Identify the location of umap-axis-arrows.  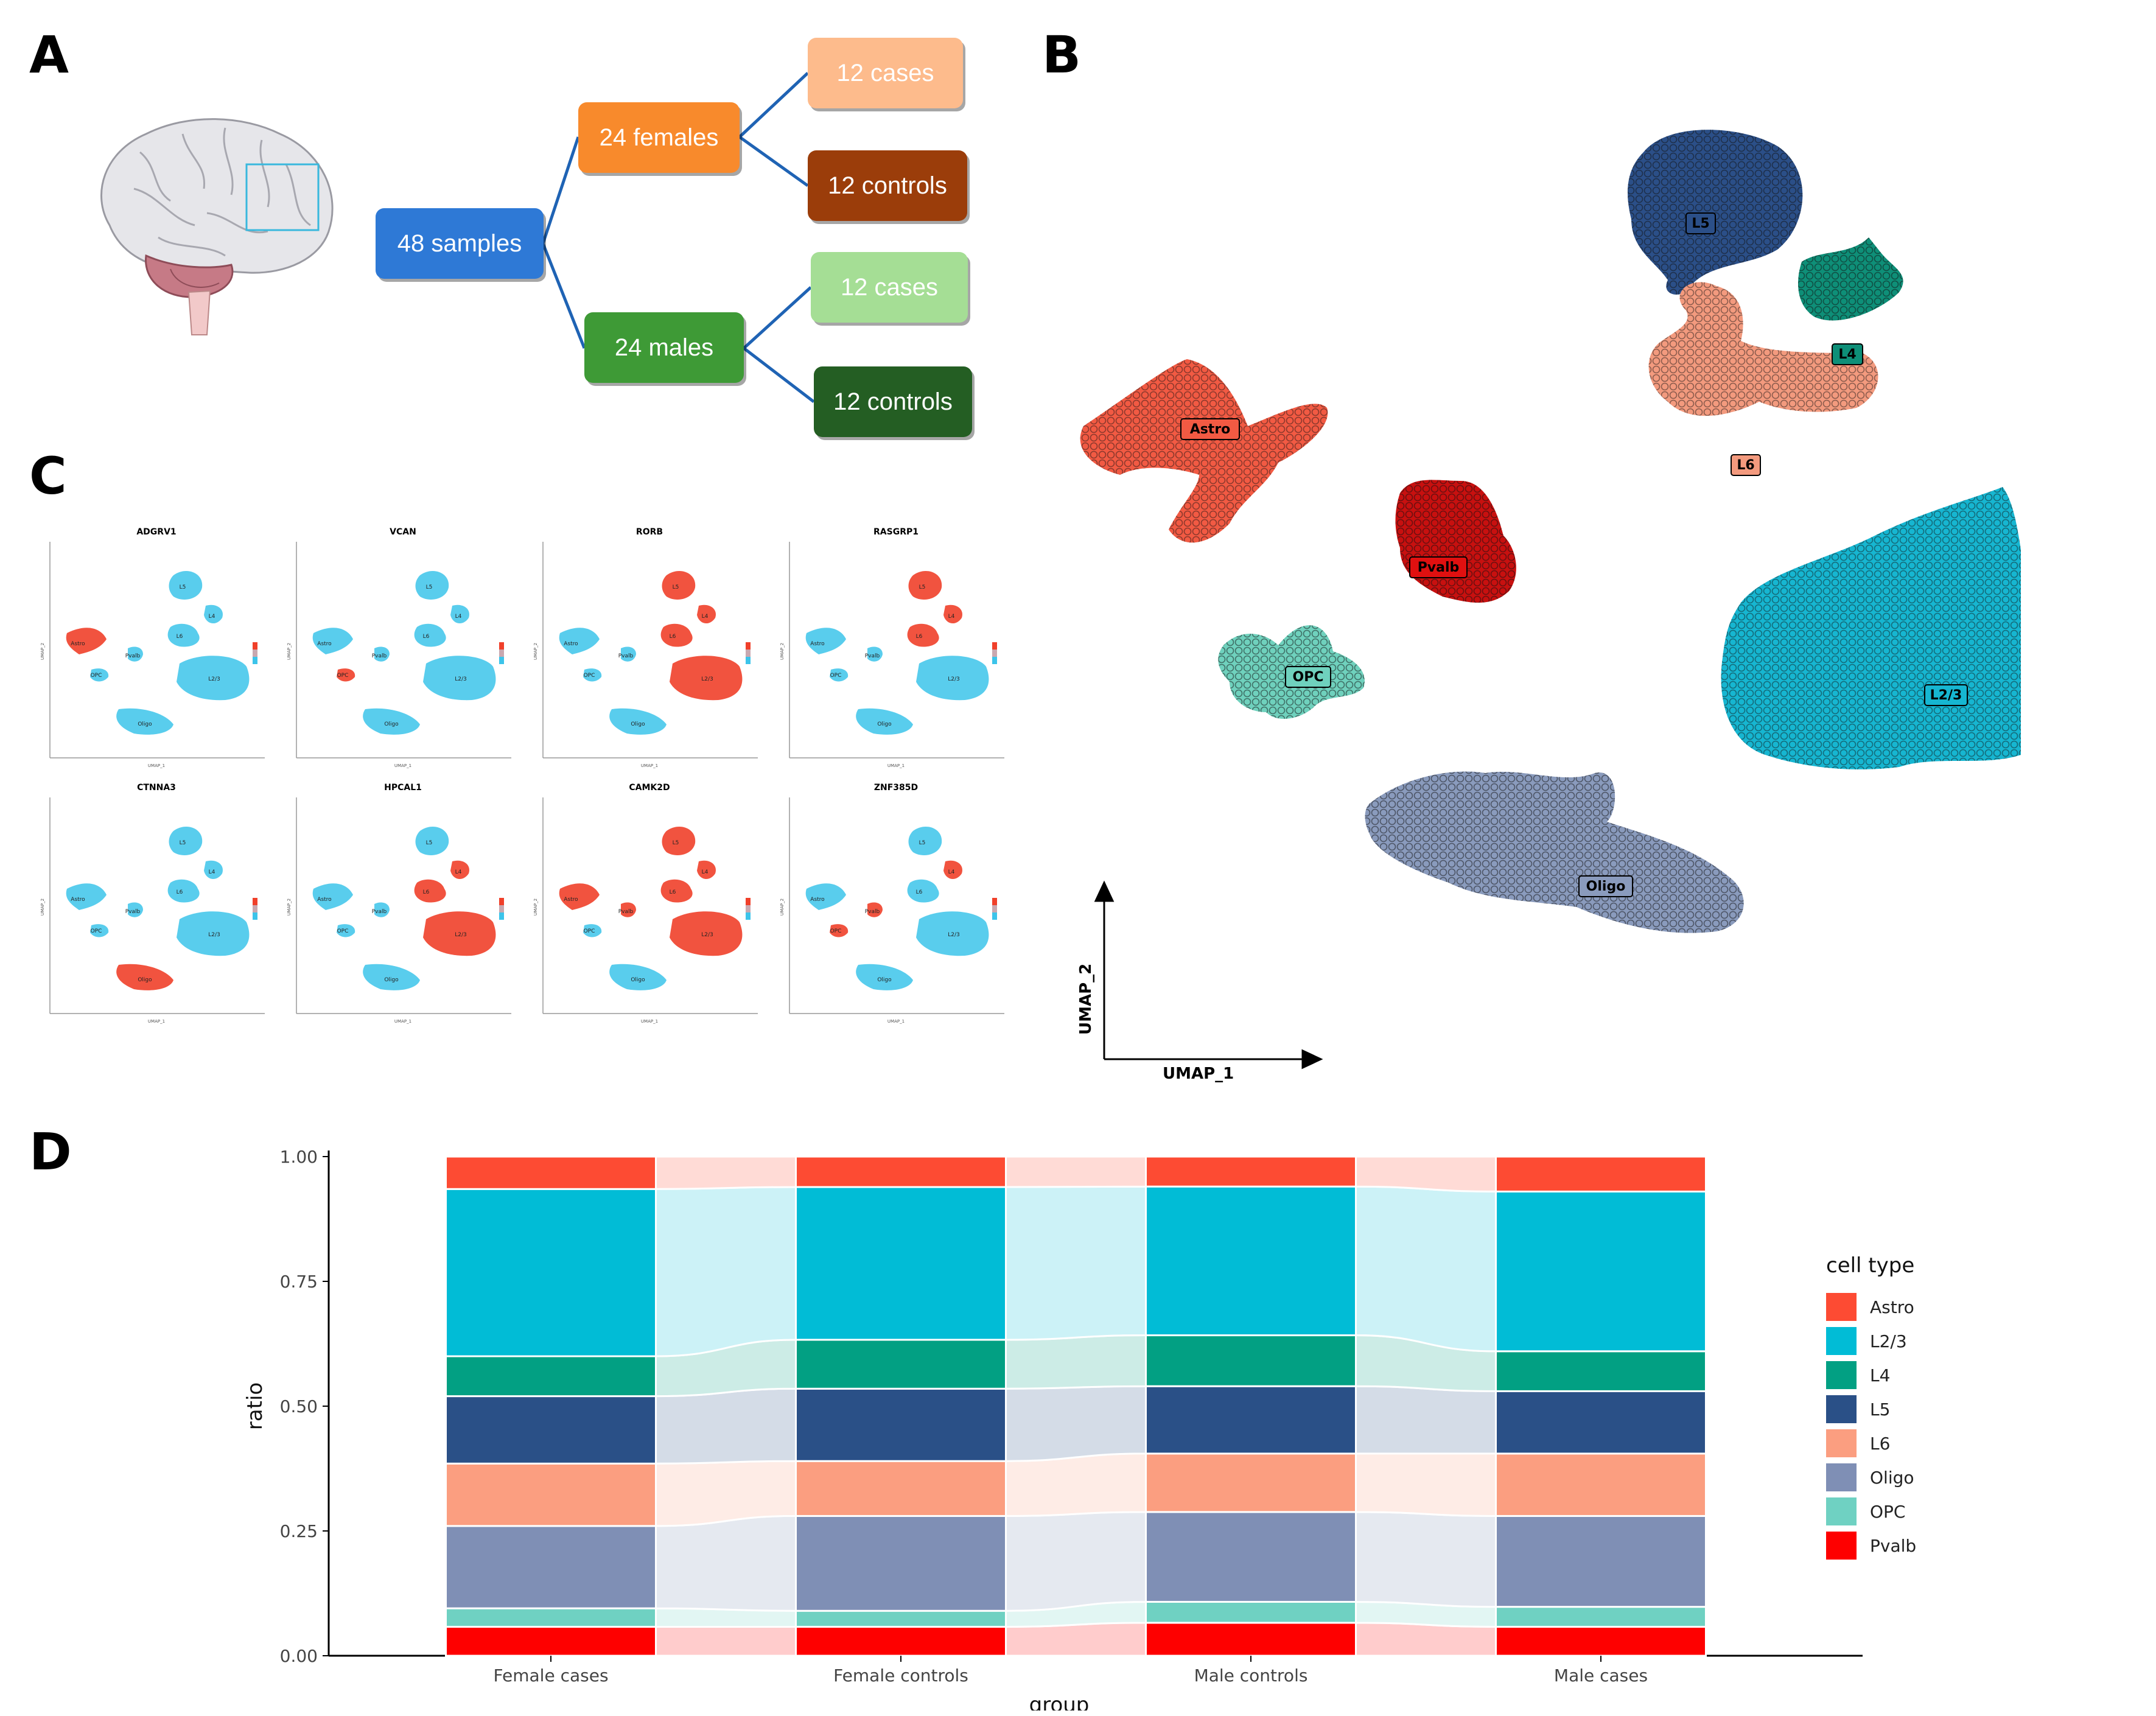
(1208, 975).